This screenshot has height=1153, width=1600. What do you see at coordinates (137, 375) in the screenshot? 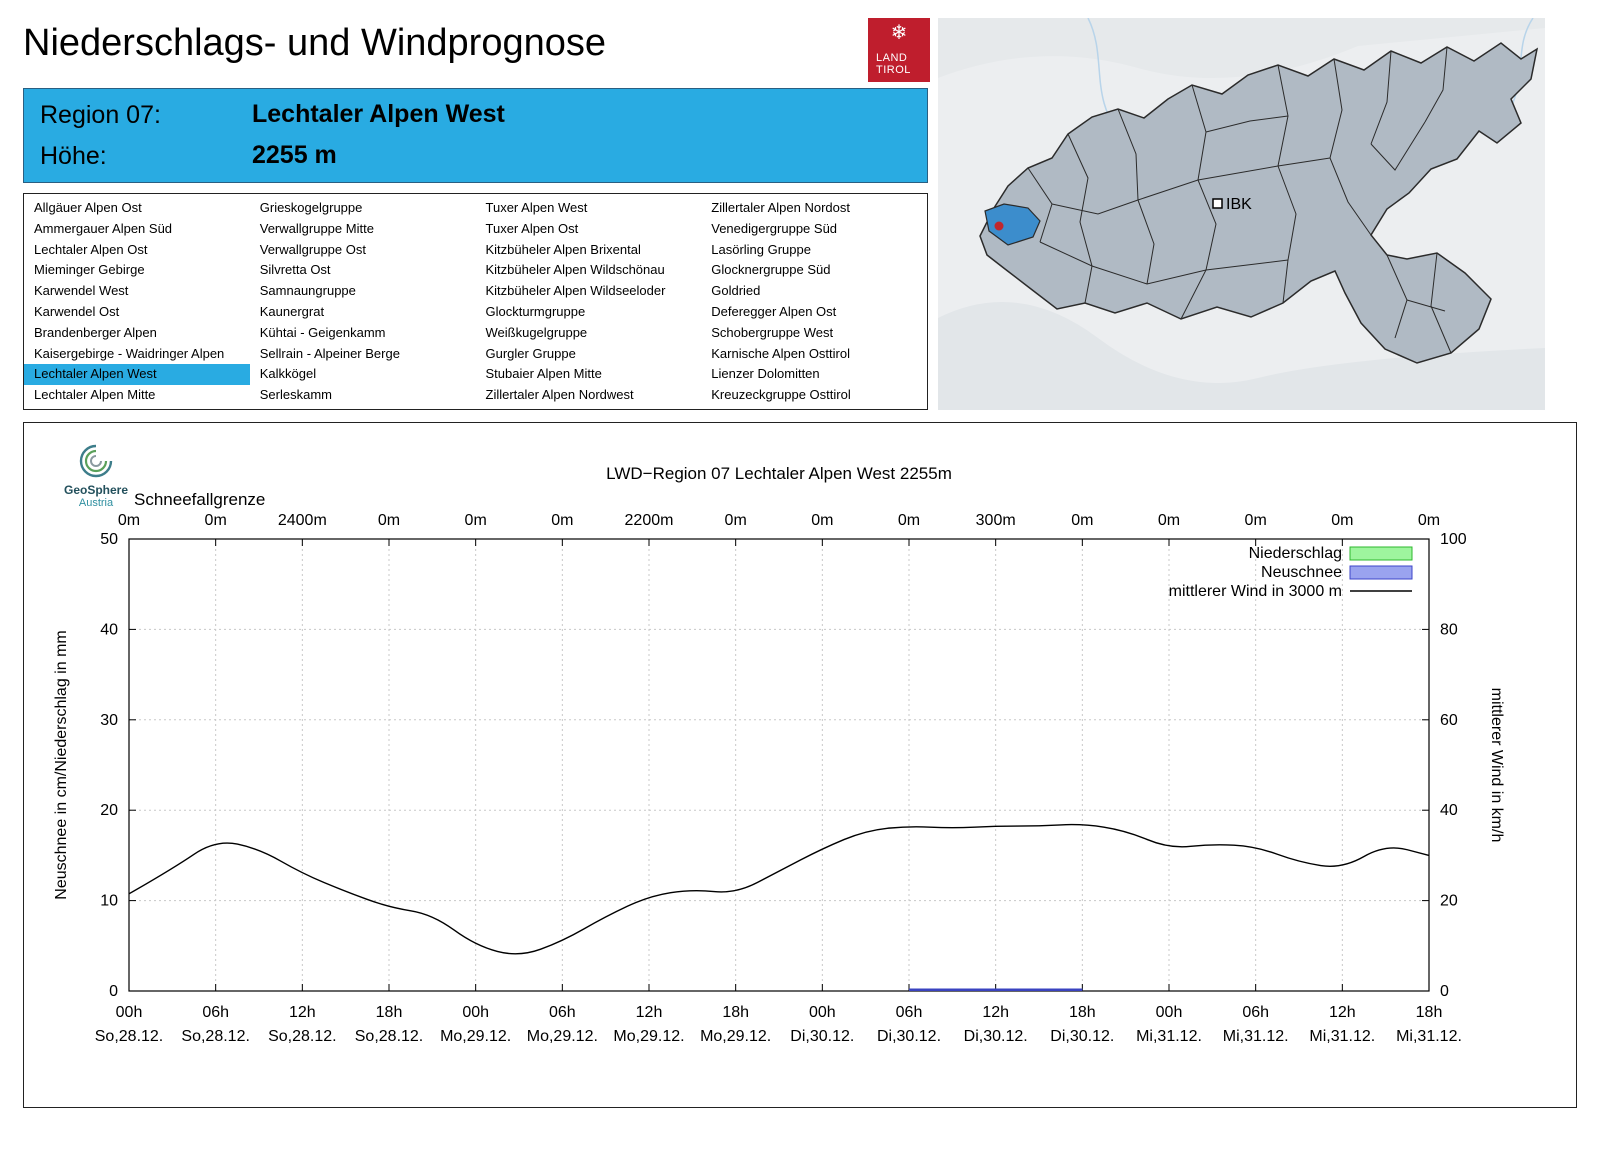
I see `region-list-item: Lechtaler Alpen West` at bounding box center [137, 375].